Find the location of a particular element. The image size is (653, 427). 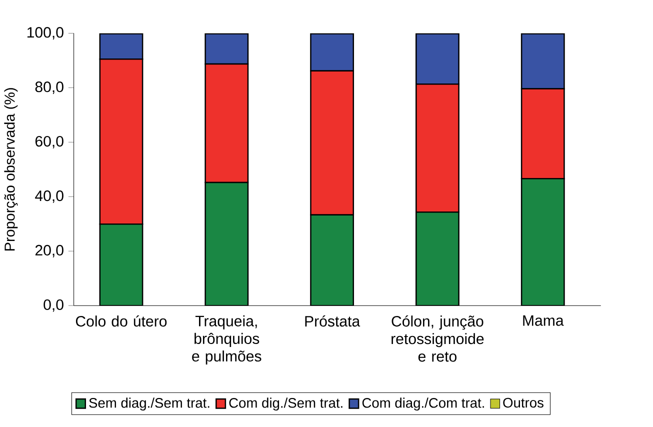

y-axis-title: Proporção observada (%) is located at coordinates (11, 169).